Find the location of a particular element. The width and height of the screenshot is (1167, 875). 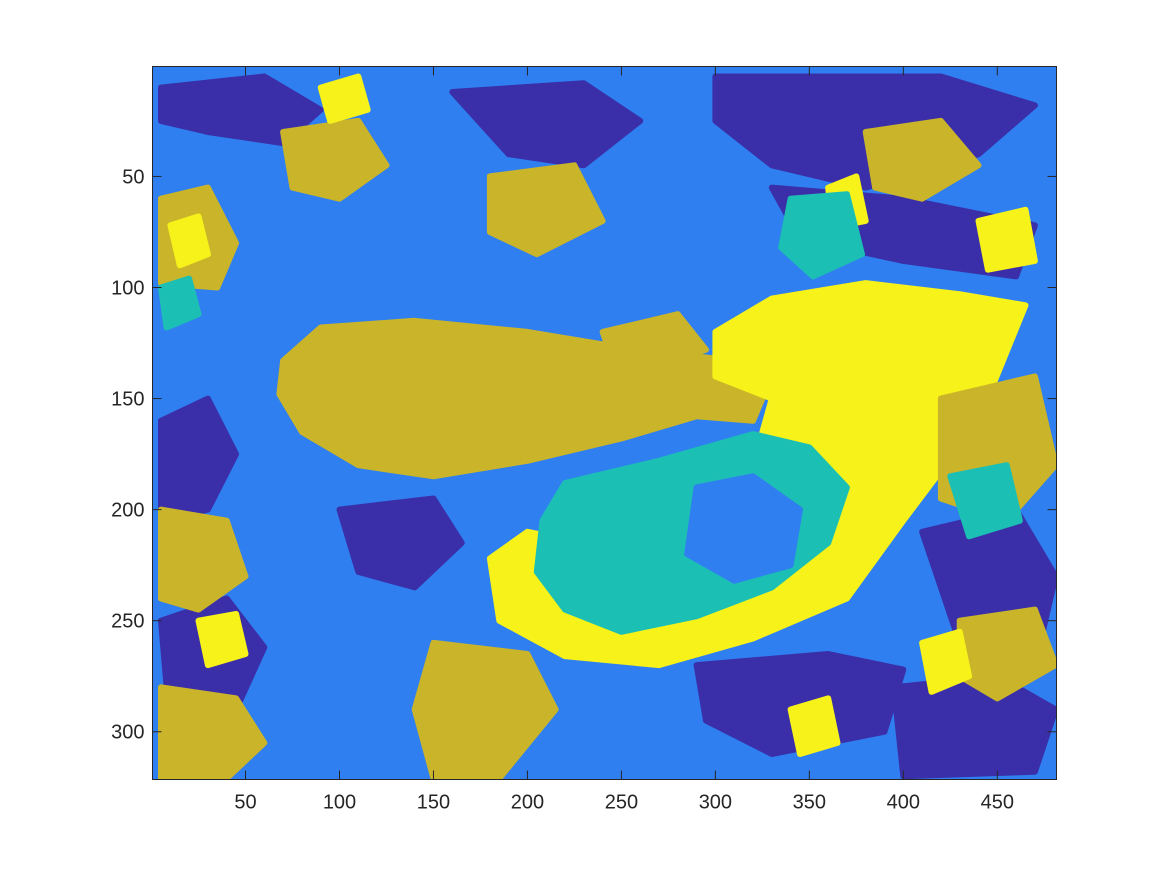

y-tick-label: 200 is located at coordinates (127, 511).